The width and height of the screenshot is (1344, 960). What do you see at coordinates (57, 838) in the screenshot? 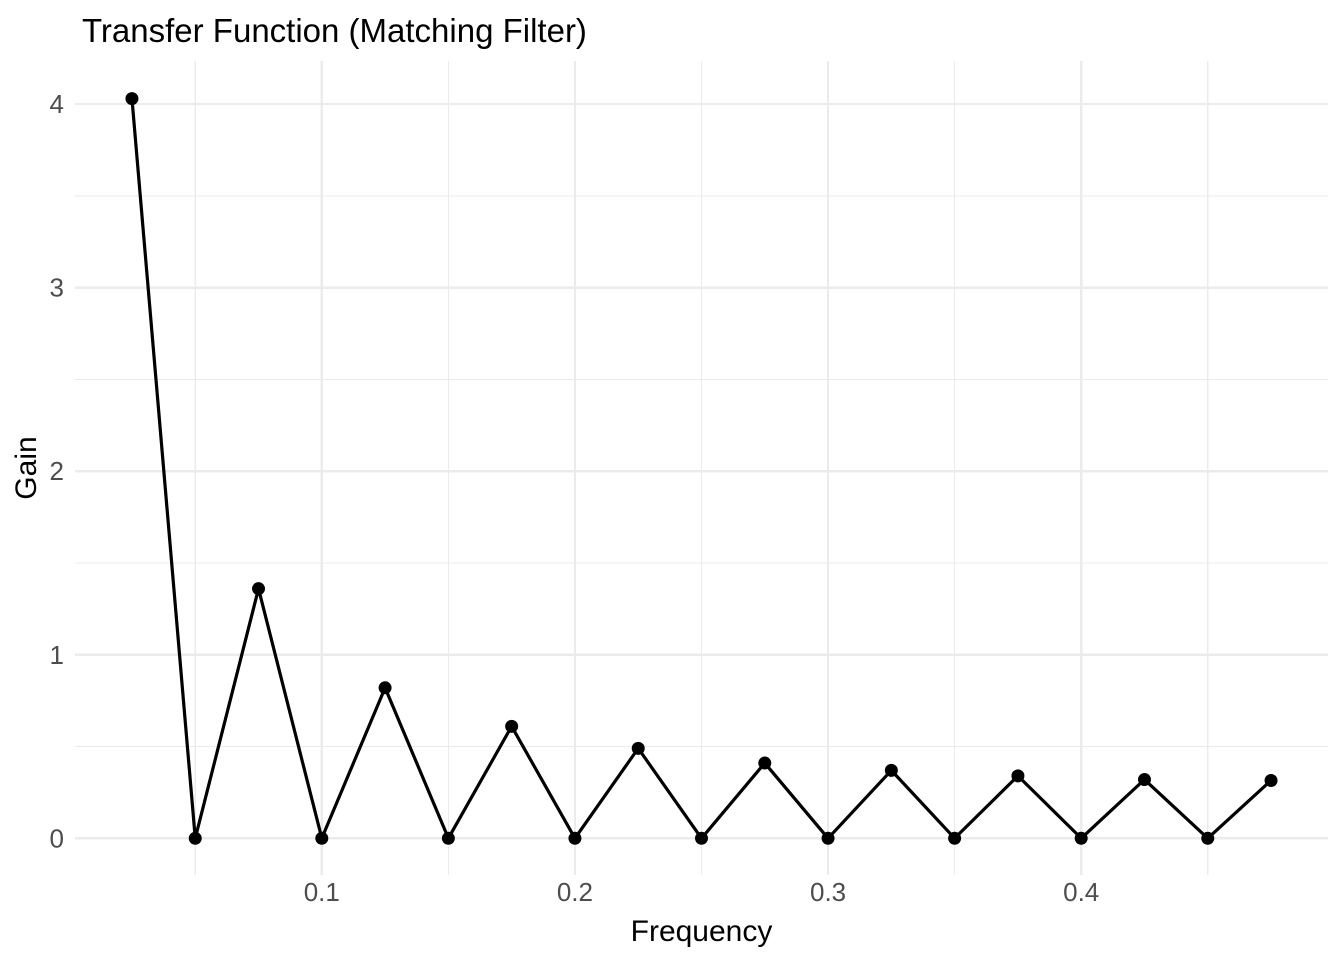
I see `y-tick-label: 0` at bounding box center [57, 838].